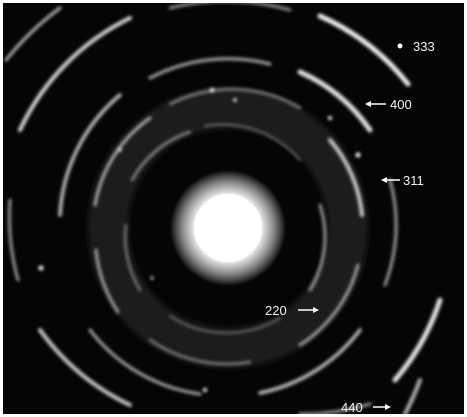  I want to click on label-400-text: 400, so click(401, 104).